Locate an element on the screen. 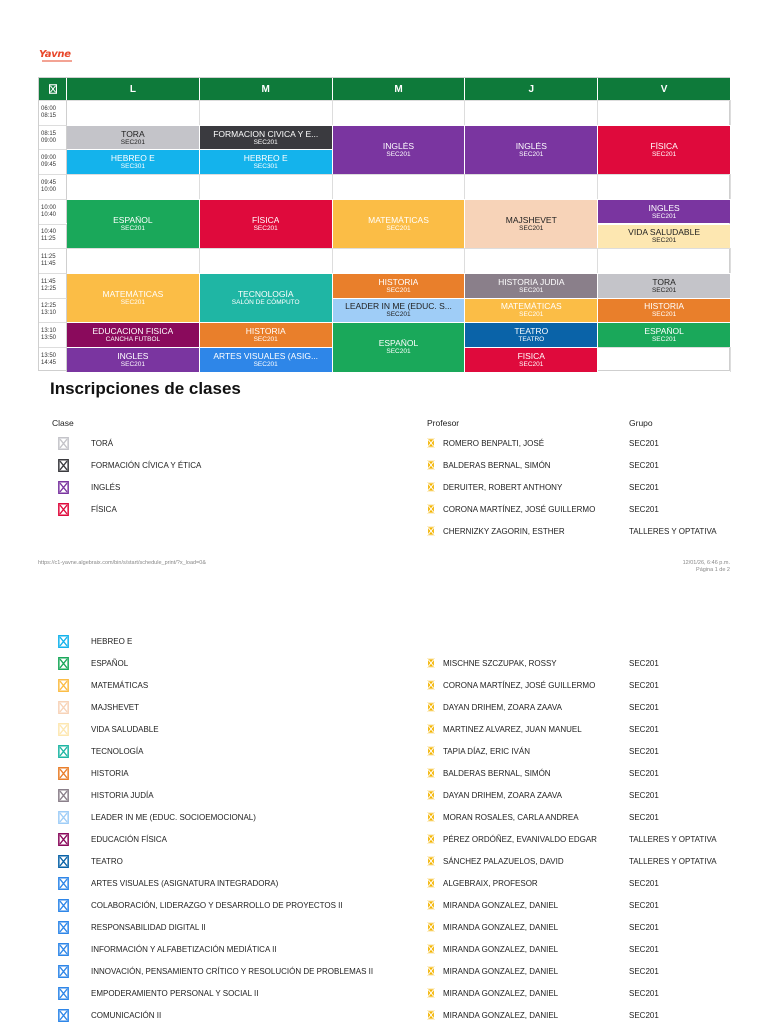 This screenshot has width=768, height=1024. day-header: J is located at coordinates (532, 89).